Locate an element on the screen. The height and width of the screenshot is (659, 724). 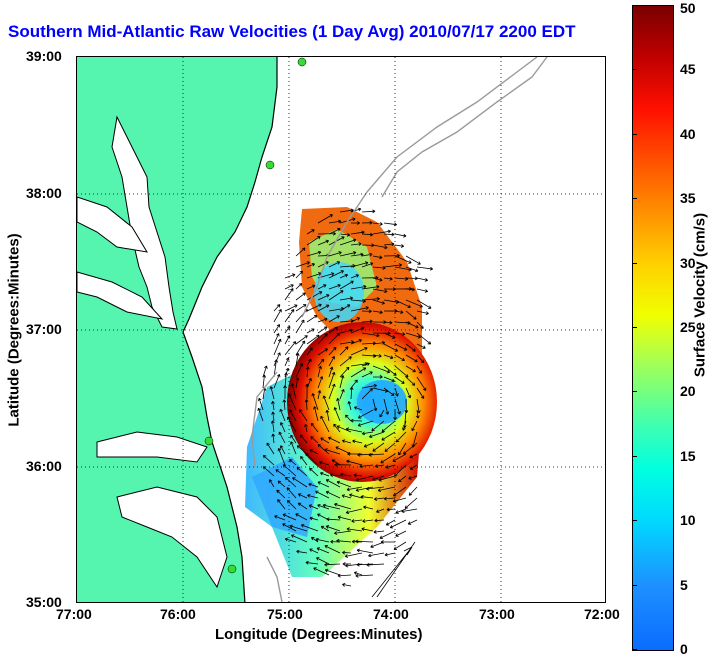
colorbar-tick-label: 10 is located at coordinates (688, 520).